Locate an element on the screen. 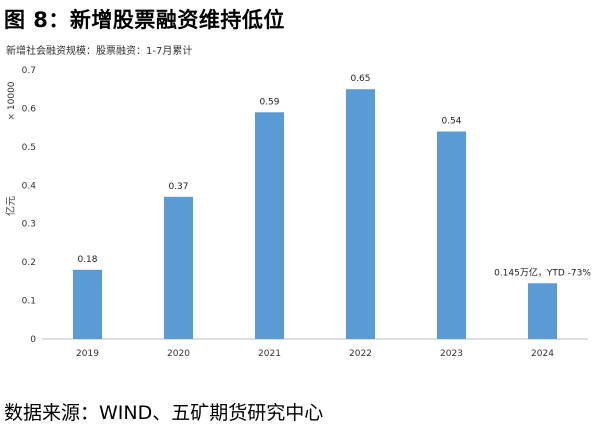 The image size is (601, 426). y-axis-title: 亿元 is located at coordinates (10, 206).